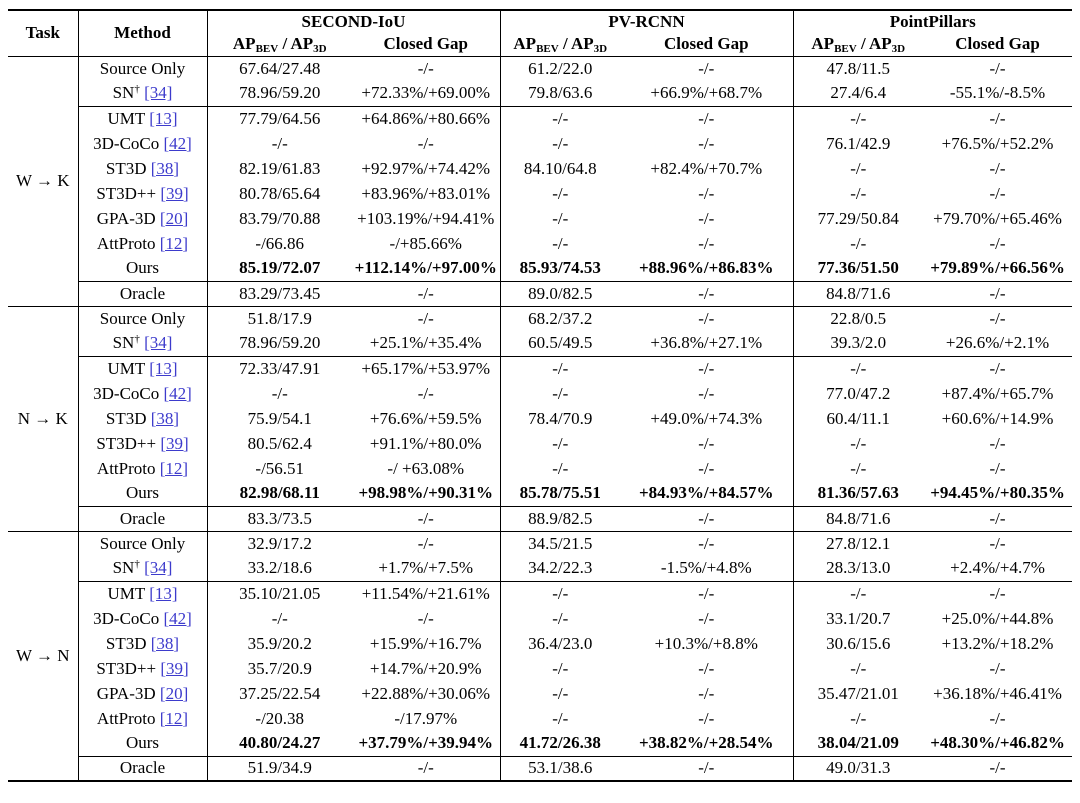 The width and height of the screenshot is (1080, 803). I want to click on subheader-ap-pointpillars: APBEV / AP3D, so click(858, 45).